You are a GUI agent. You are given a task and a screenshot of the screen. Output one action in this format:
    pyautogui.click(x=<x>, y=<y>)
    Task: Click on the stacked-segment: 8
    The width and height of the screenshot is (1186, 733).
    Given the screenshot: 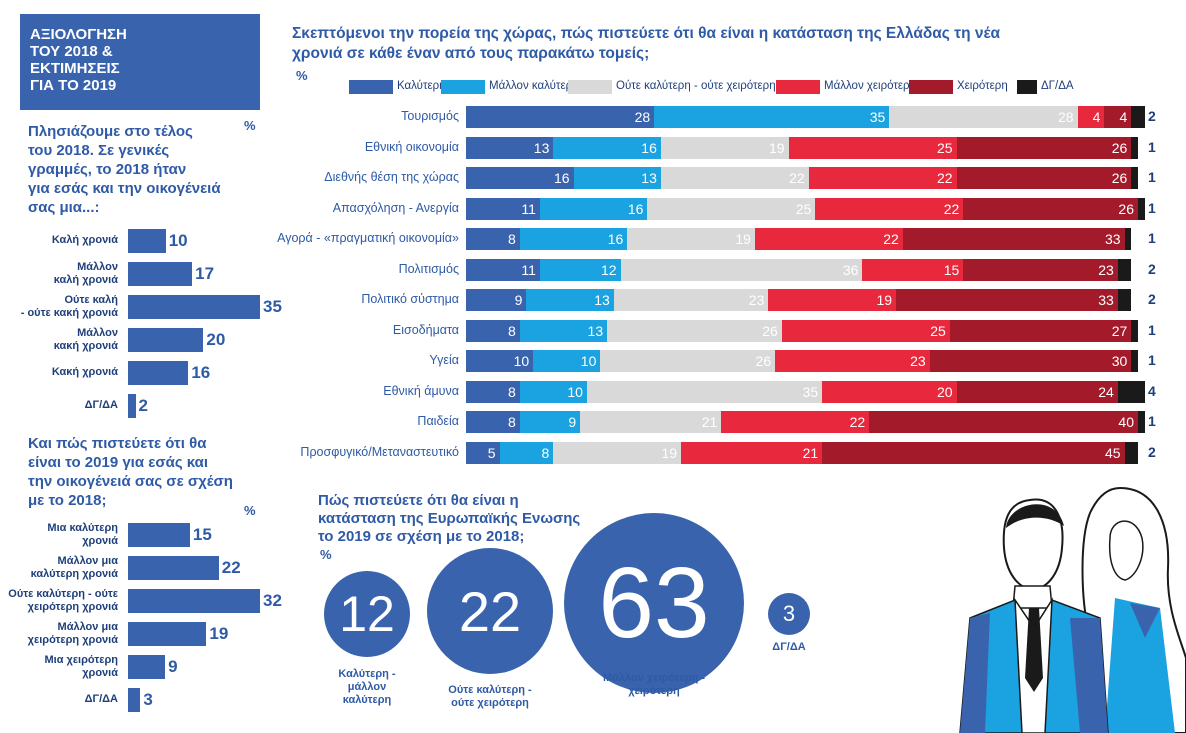 What is the action you would take?
    pyautogui.click(x=493, y=239)
    